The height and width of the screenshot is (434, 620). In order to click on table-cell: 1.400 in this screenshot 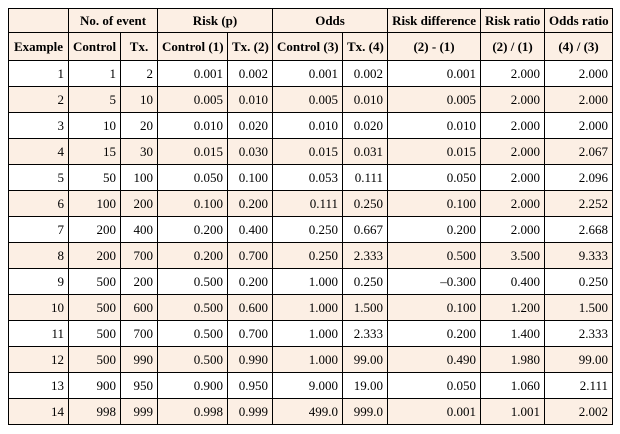, I will do `click(513, 333)`.